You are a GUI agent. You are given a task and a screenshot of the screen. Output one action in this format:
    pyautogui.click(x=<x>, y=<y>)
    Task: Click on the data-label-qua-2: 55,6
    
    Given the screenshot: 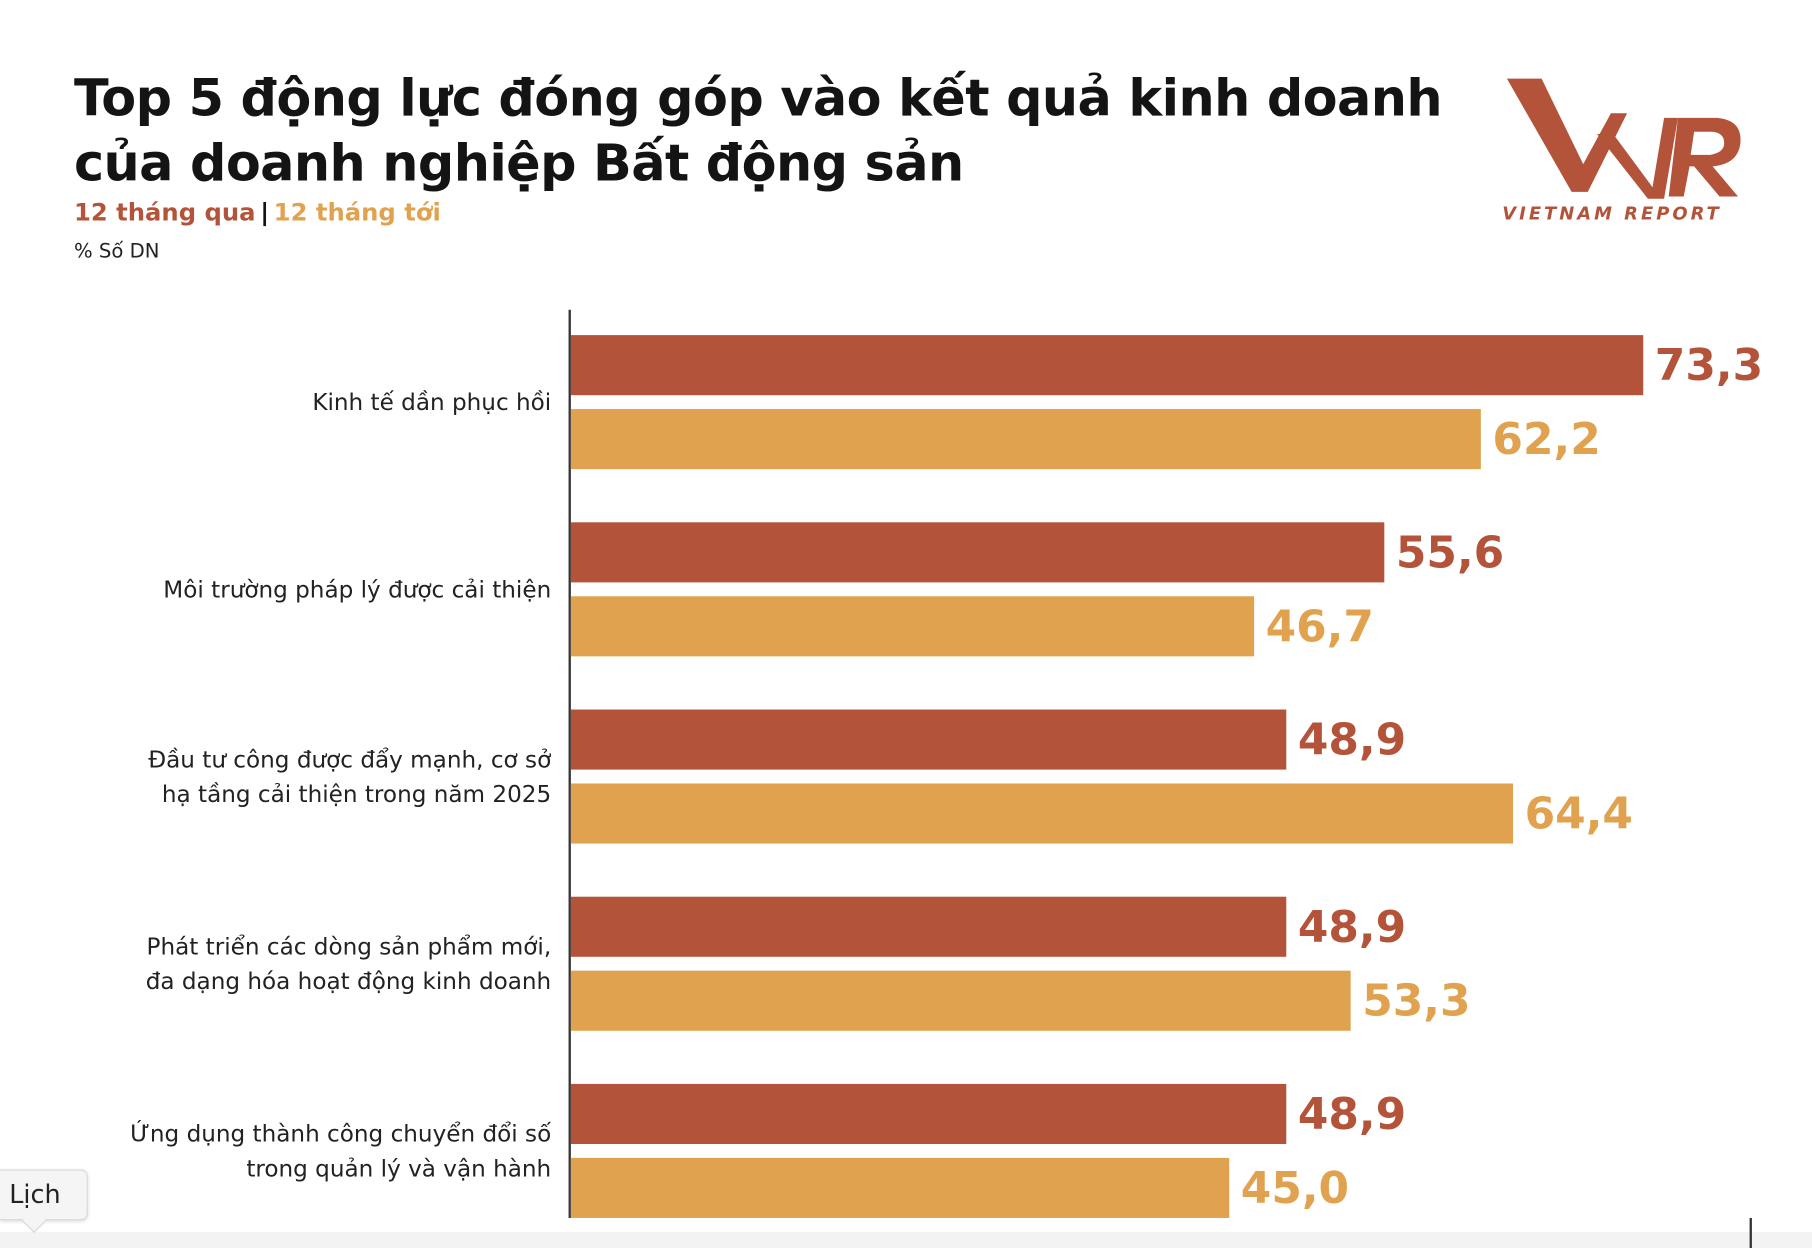 What is the action you would take?
    pyautogui.click(x=1450, y=552)
    